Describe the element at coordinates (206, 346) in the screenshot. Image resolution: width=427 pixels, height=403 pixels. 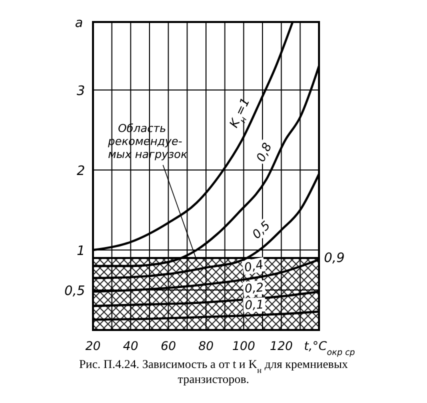
I see `x-tick-label: 80` at that location.